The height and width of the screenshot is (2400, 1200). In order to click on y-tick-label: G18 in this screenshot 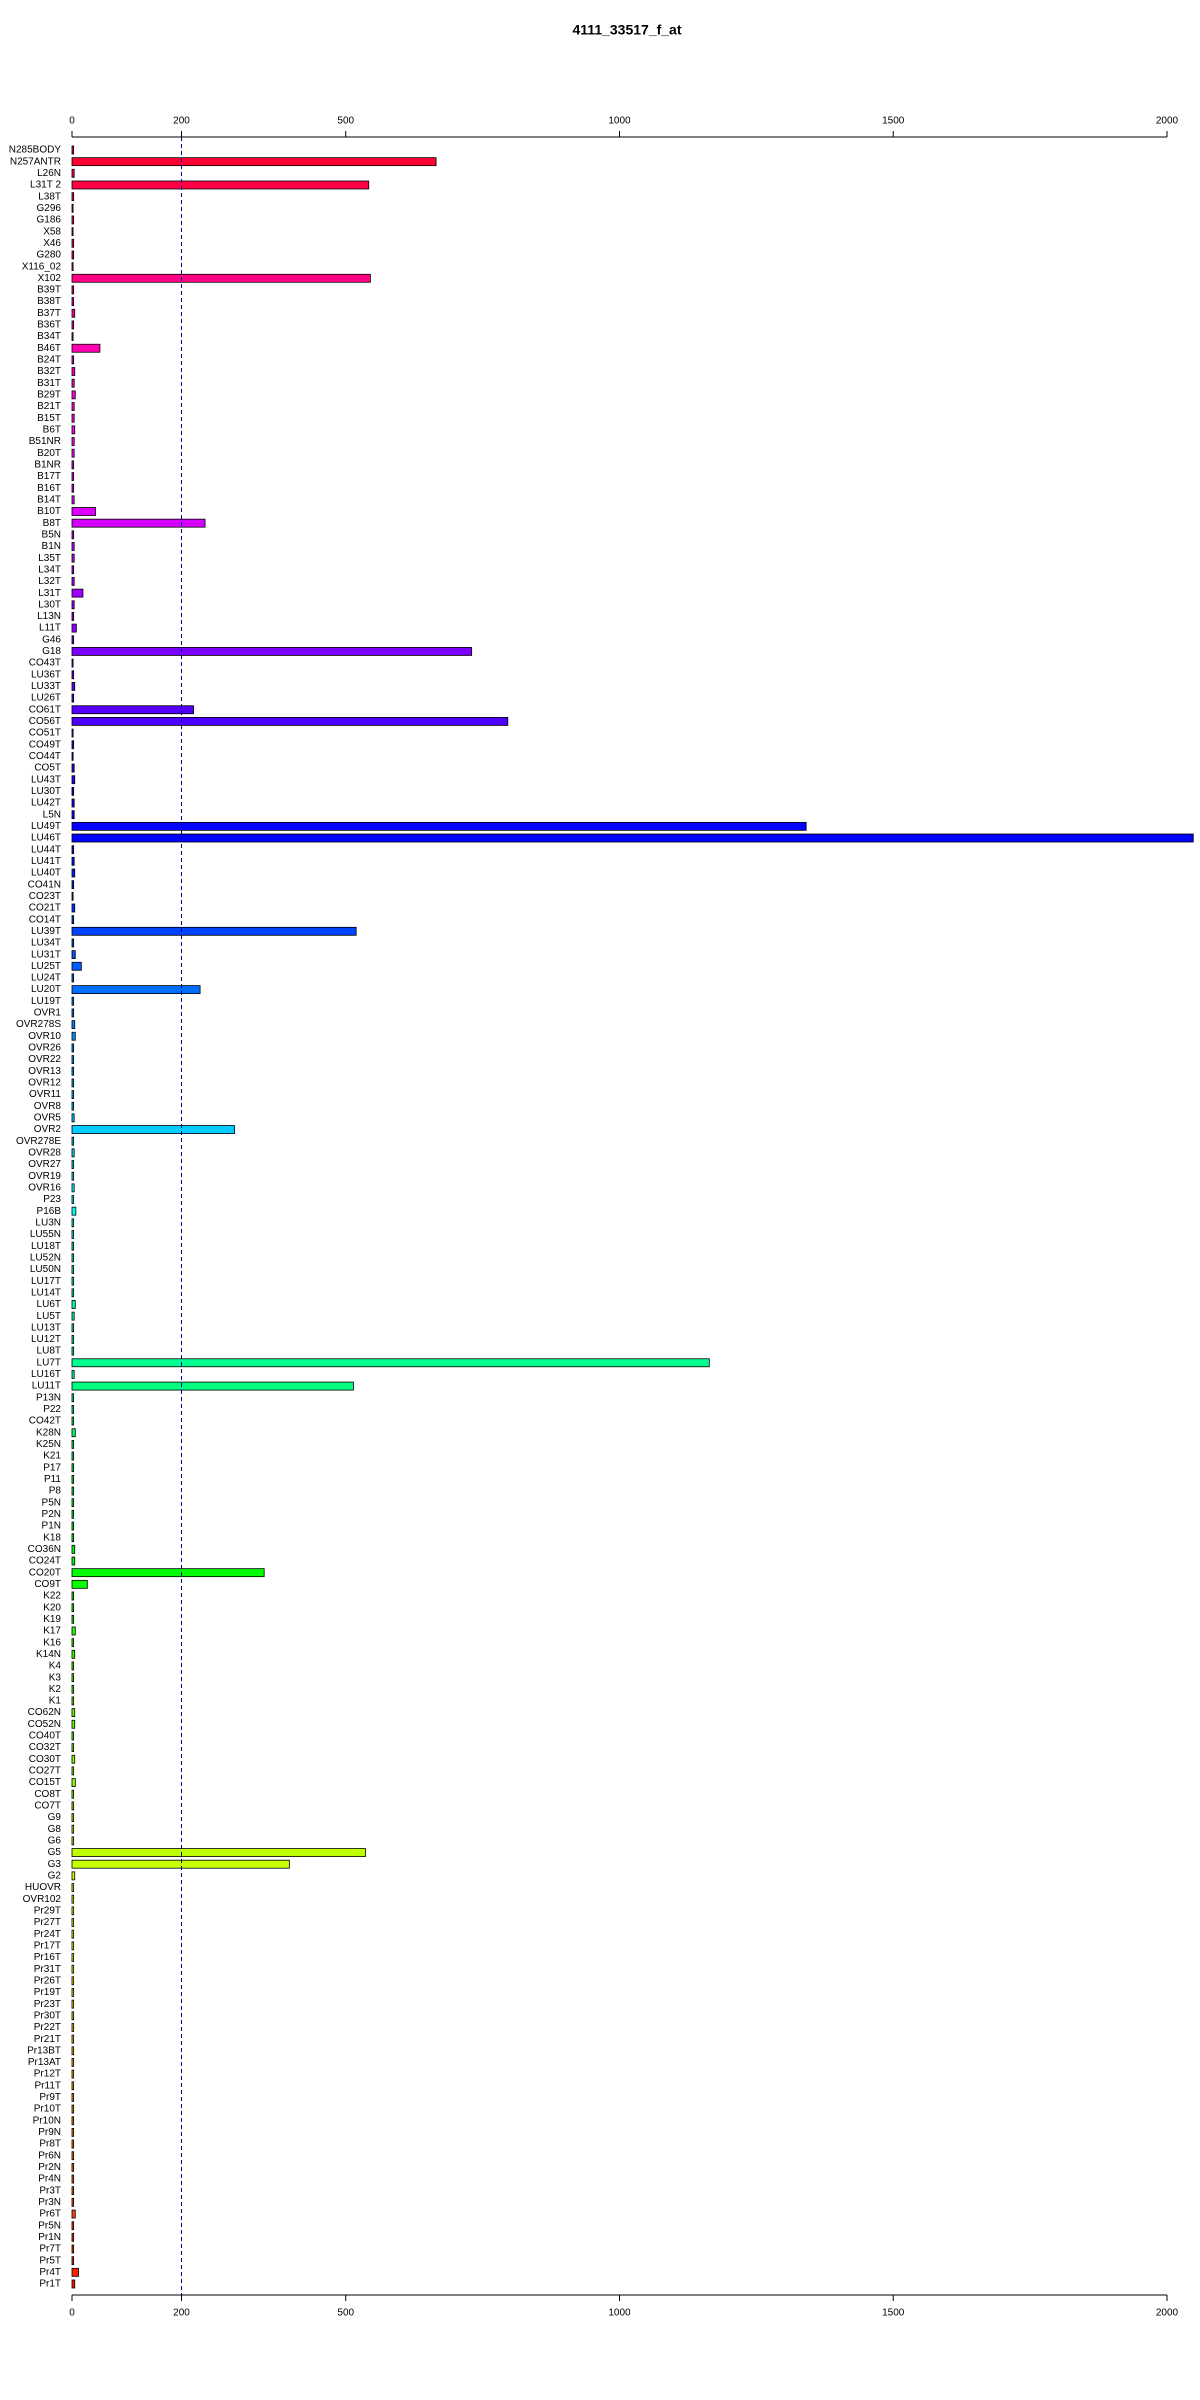, I will do `click(51, 651)`.